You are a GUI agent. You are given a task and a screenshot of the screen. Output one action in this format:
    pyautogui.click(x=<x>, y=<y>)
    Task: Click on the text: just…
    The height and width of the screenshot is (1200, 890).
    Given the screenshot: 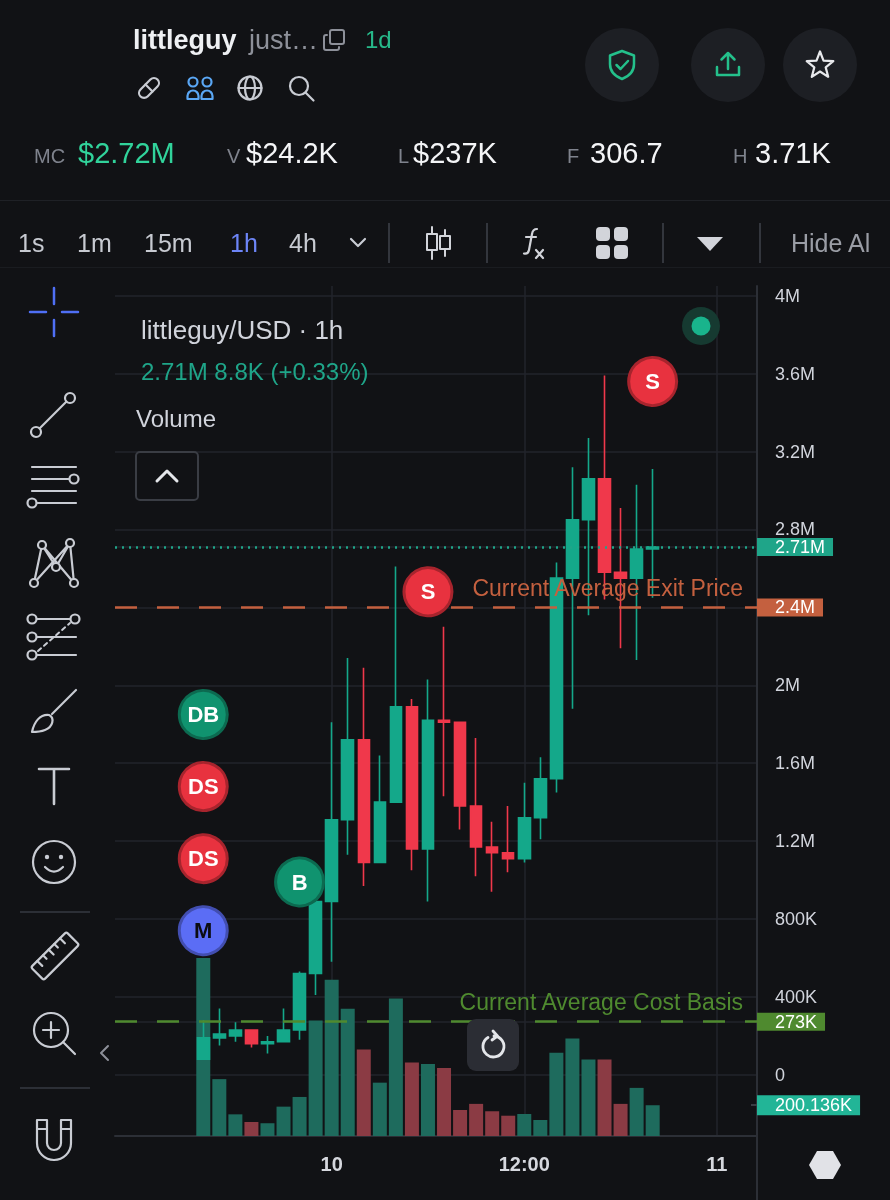 What is the action you would take?
    pyautogui.click(x=284, y=39)
    